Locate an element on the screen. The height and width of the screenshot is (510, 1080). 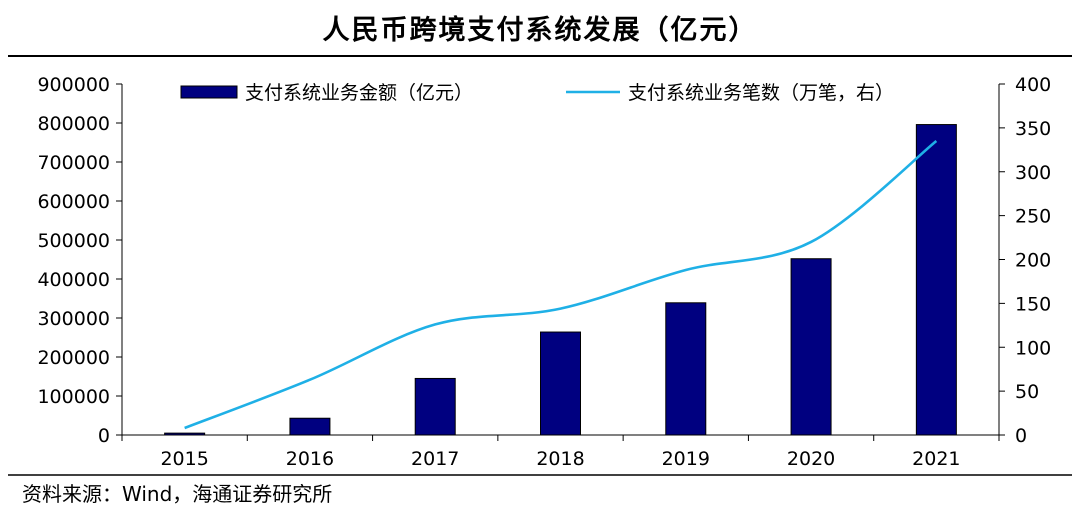
legend: 支付系统业务金额（亿元） 支付系统业务笔数（万笔，右） is located at coordinates (537, 93).